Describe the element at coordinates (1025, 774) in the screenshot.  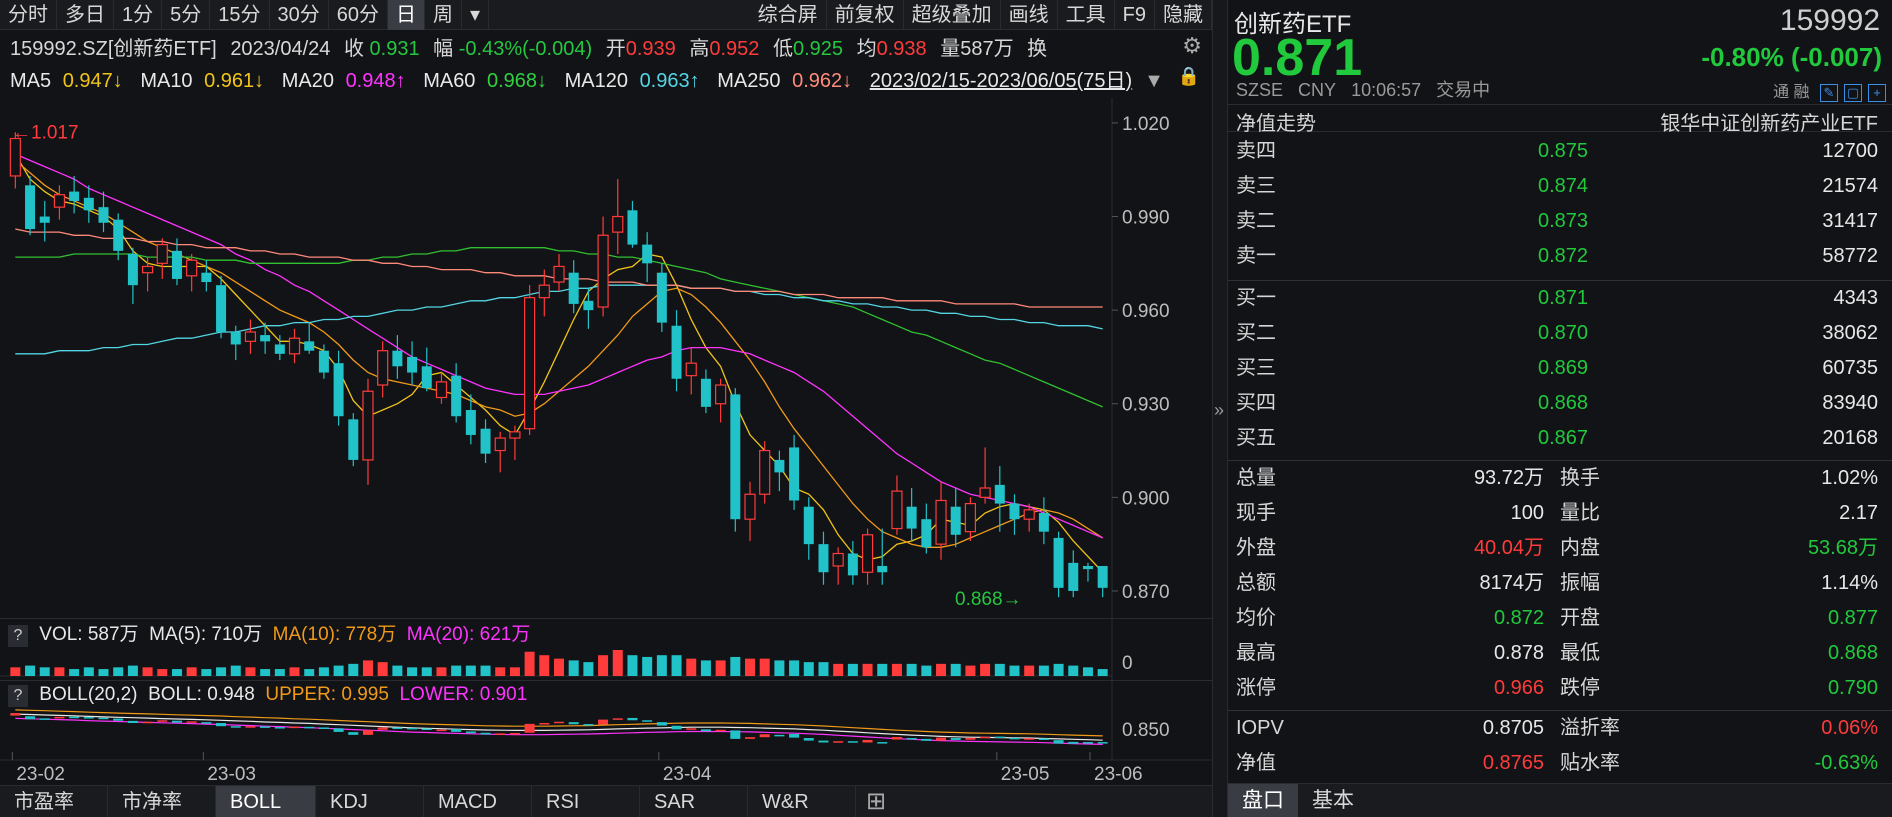
I see `x-tick-label: 23-05` at that location.